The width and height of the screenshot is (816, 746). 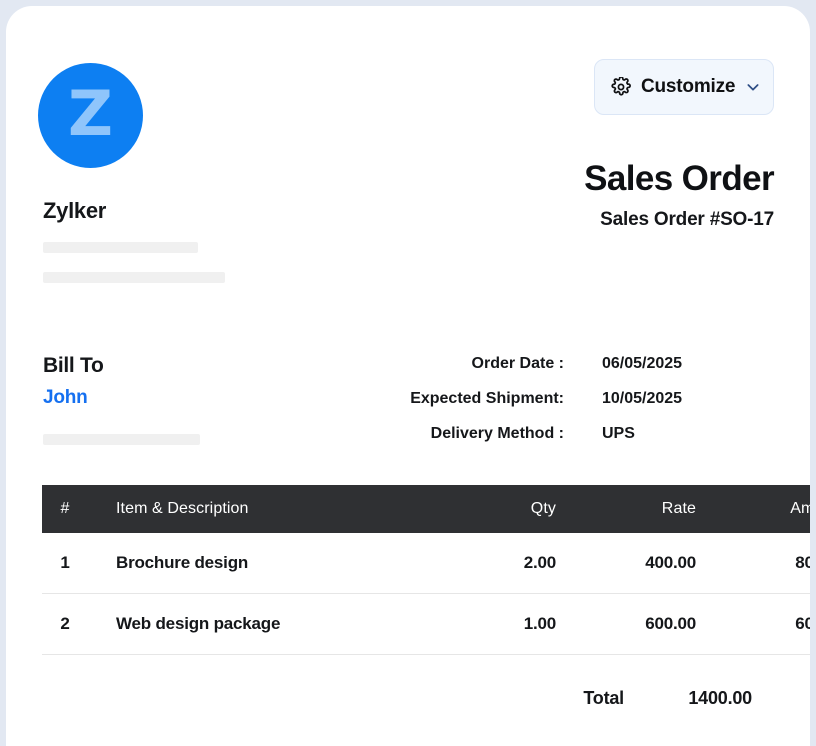 I want to click on page-title: Sales Order, so click(x=679, y=178).